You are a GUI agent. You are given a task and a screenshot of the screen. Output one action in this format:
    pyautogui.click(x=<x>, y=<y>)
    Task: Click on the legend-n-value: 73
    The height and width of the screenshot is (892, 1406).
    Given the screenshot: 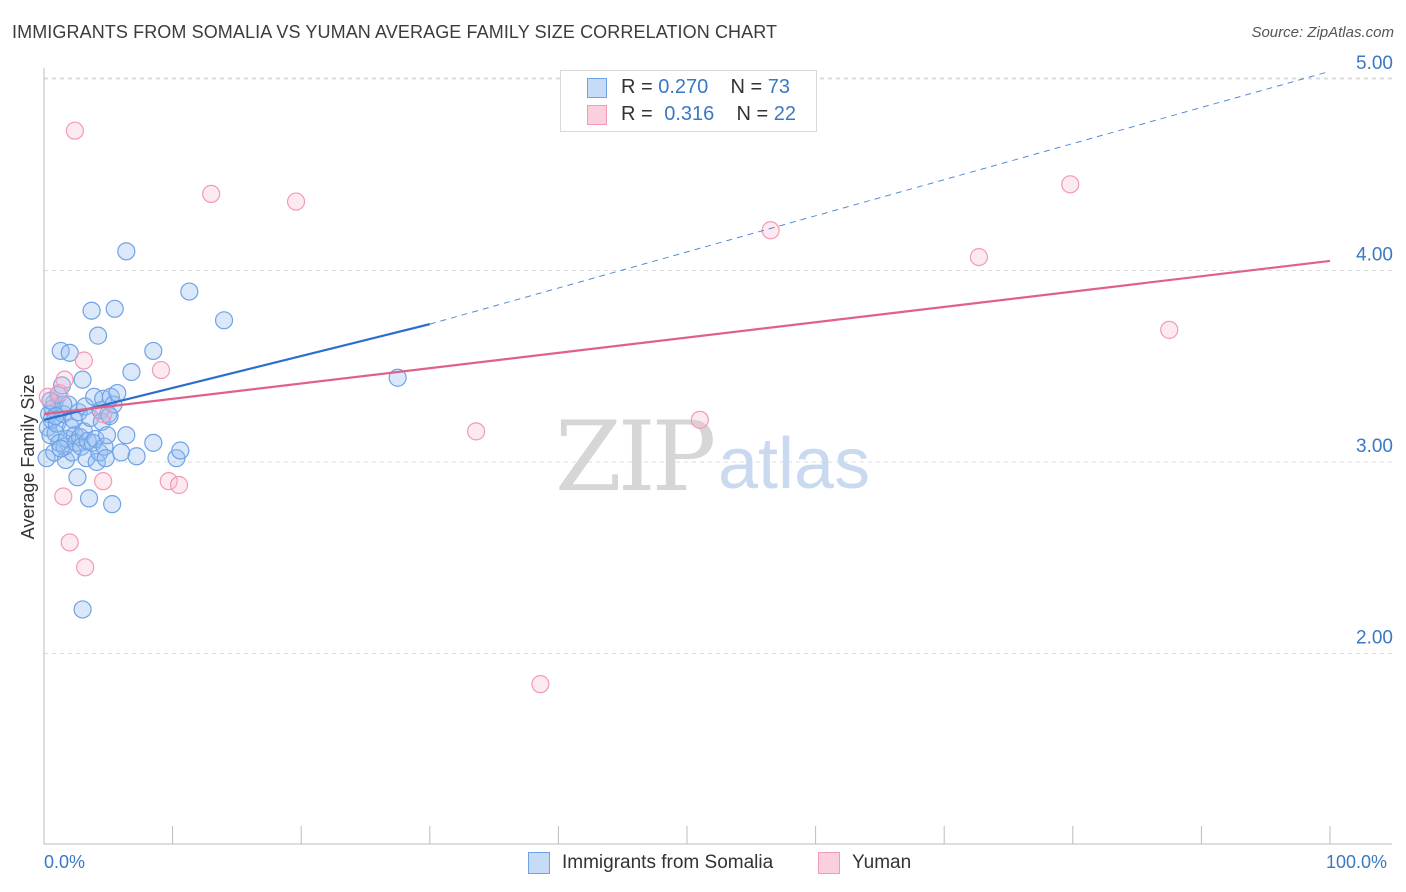 What is the action you would take?
    pyautogui.click(x=779, y=86)
    